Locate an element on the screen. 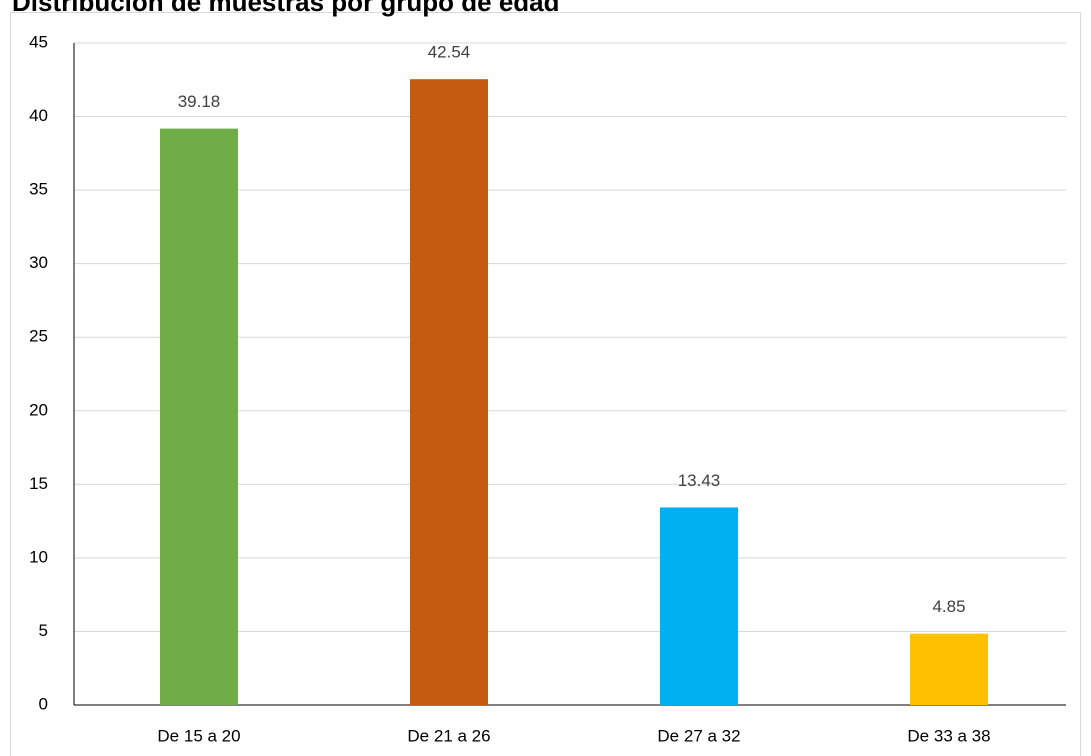  y-tick-label: 25 is located at coordinates (38, 336).